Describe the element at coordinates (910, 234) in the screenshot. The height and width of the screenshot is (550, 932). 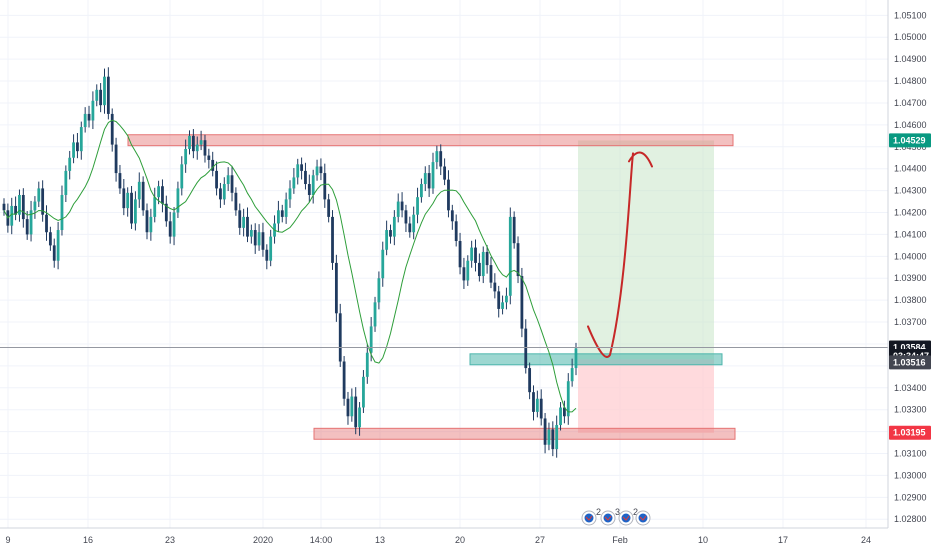
I see `price-tick-label: 1.04100` at that location.